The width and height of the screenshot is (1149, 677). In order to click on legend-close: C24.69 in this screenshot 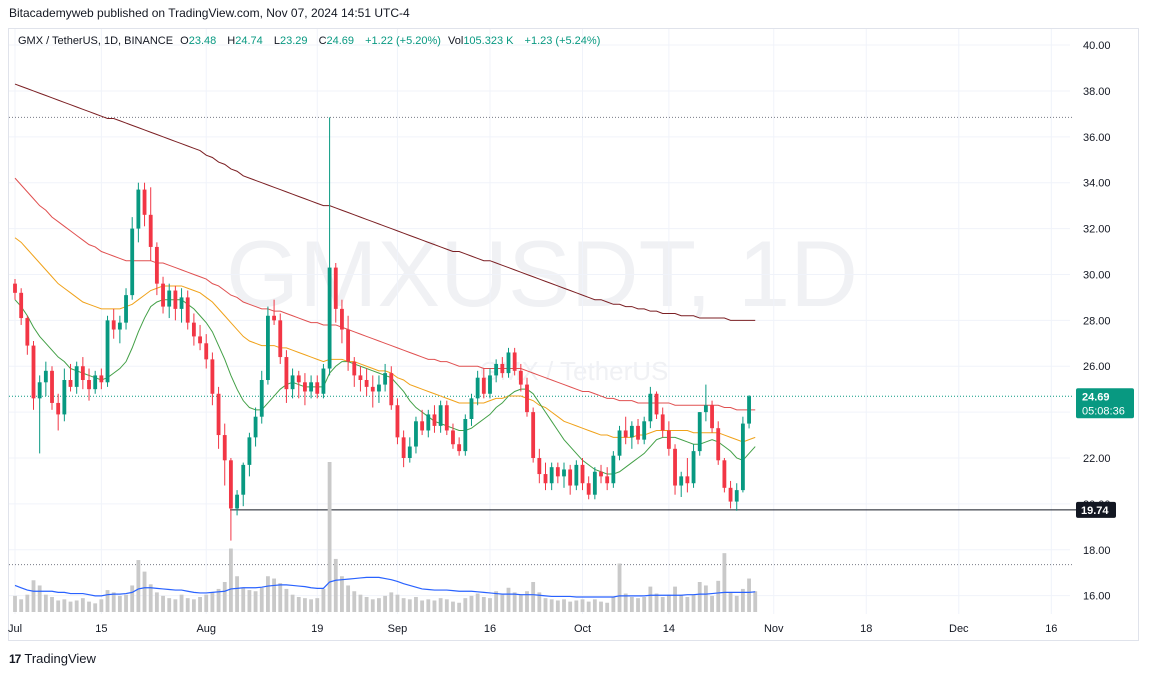, I will do `click(336, 41)`.